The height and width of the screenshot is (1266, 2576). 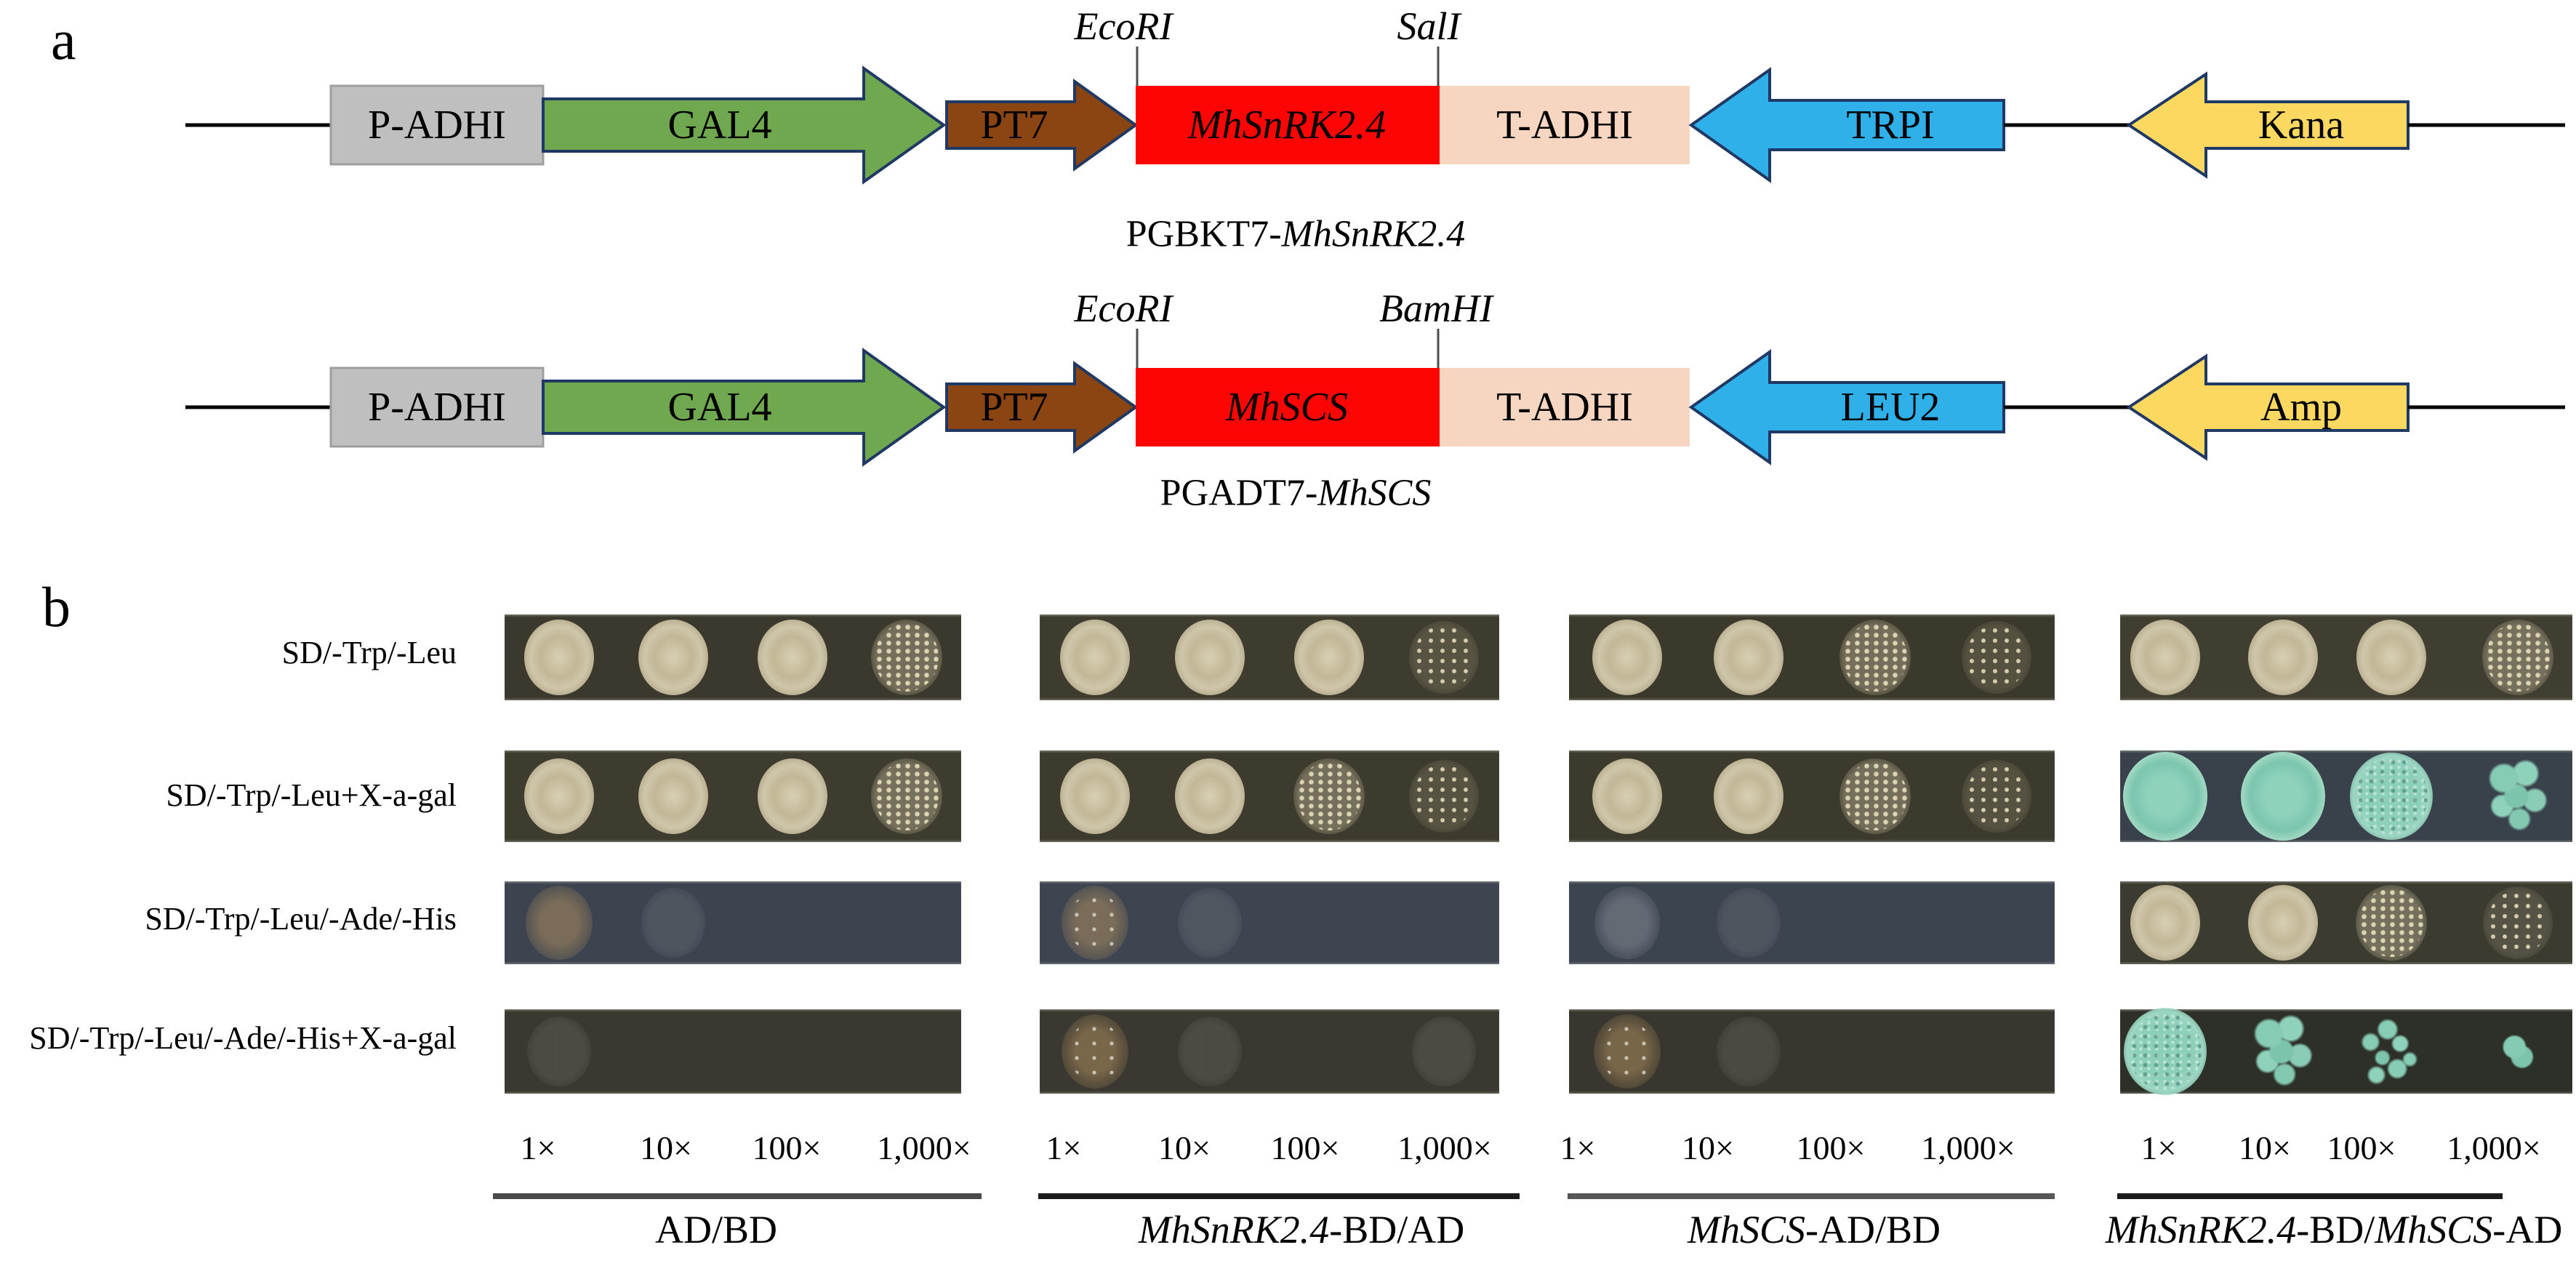 I want to click on dilution-label-col2: 1×, so click(x=1064, y=1147).